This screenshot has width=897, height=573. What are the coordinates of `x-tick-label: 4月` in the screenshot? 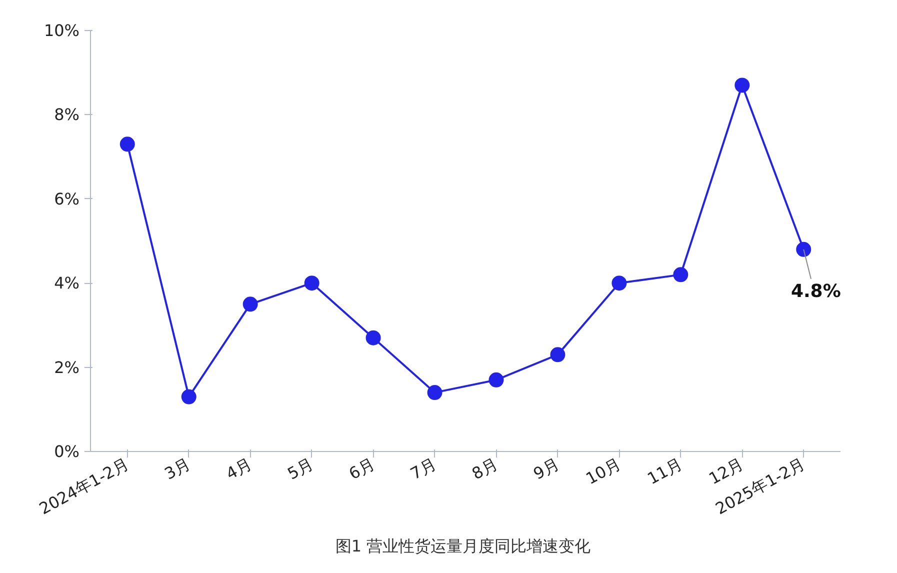 It's located at (238, 469).